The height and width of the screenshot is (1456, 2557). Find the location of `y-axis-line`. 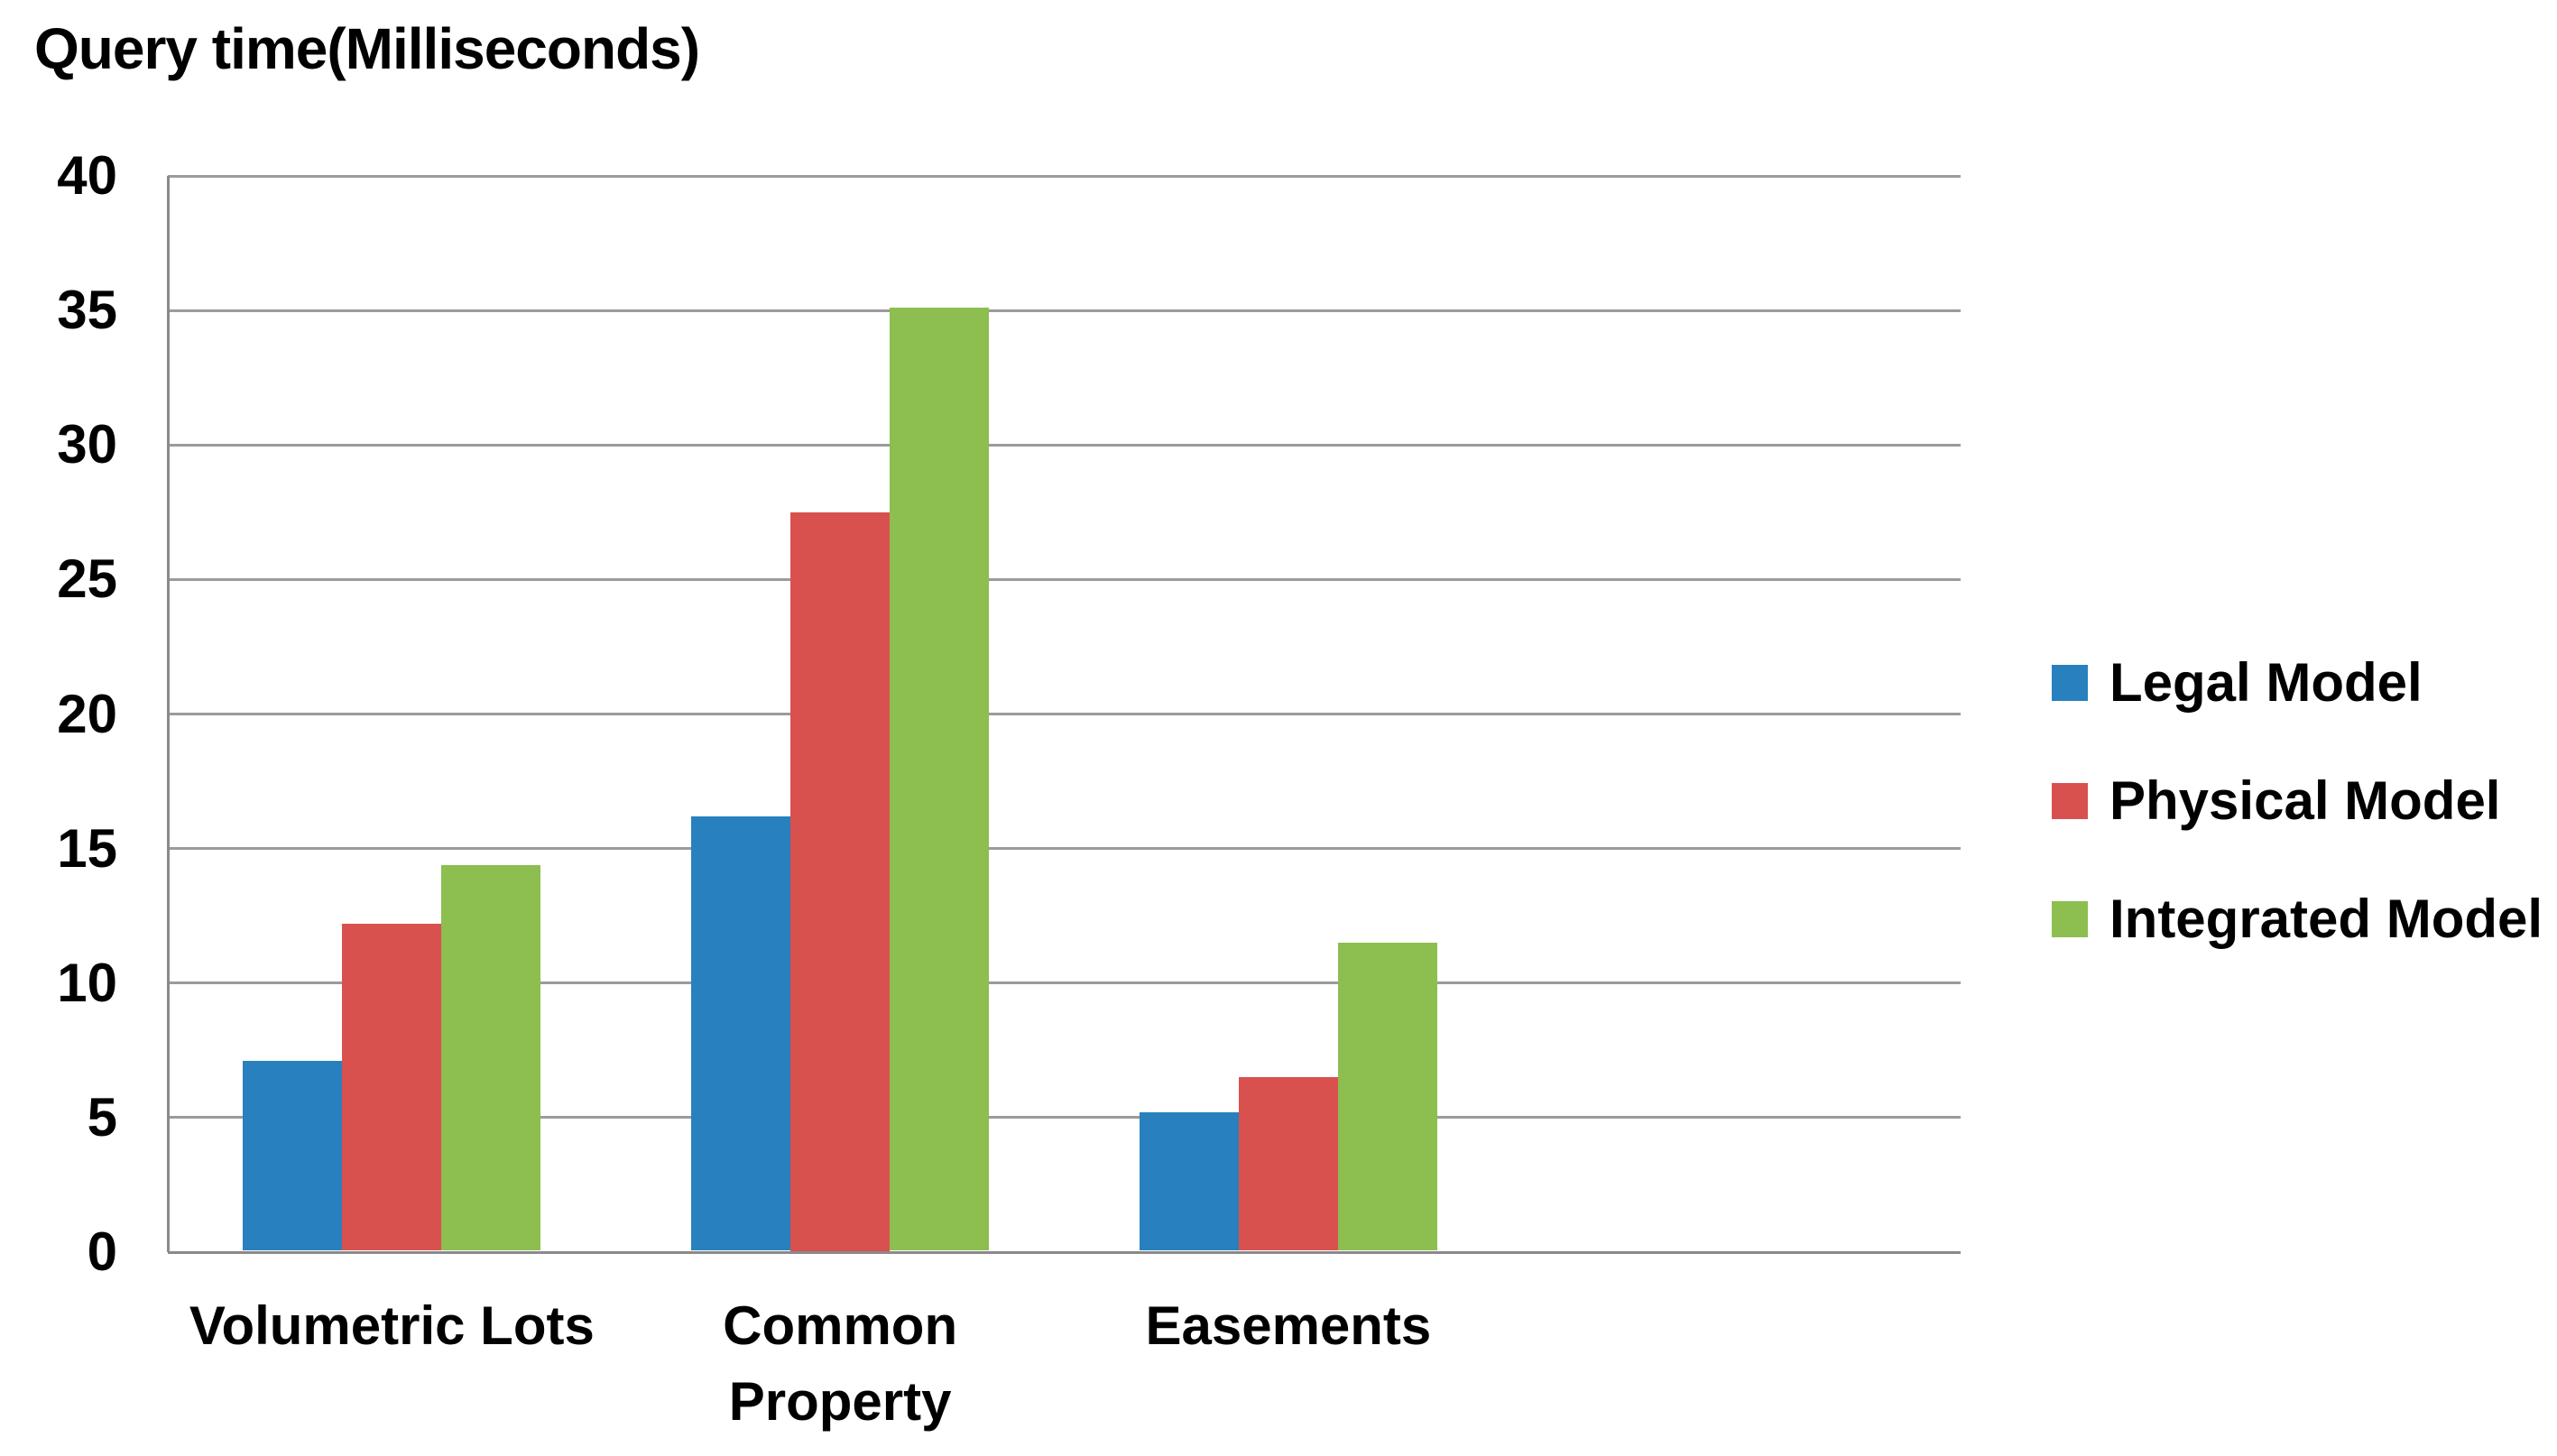

y-axis-line is located at coordinates (168, 714).